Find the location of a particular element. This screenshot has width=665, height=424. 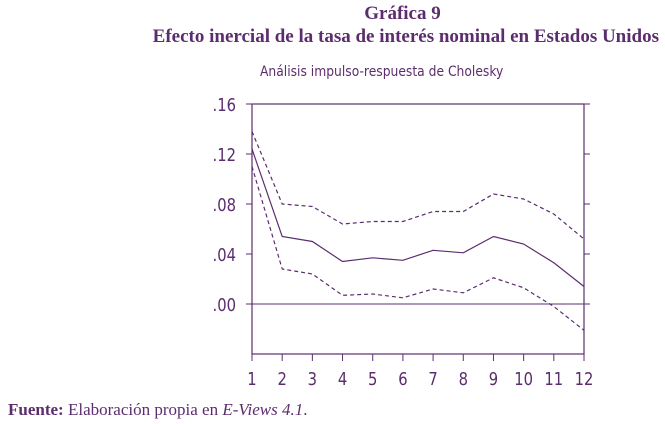

source-text: Elaboración propia en is located at coordinates (145, 409).